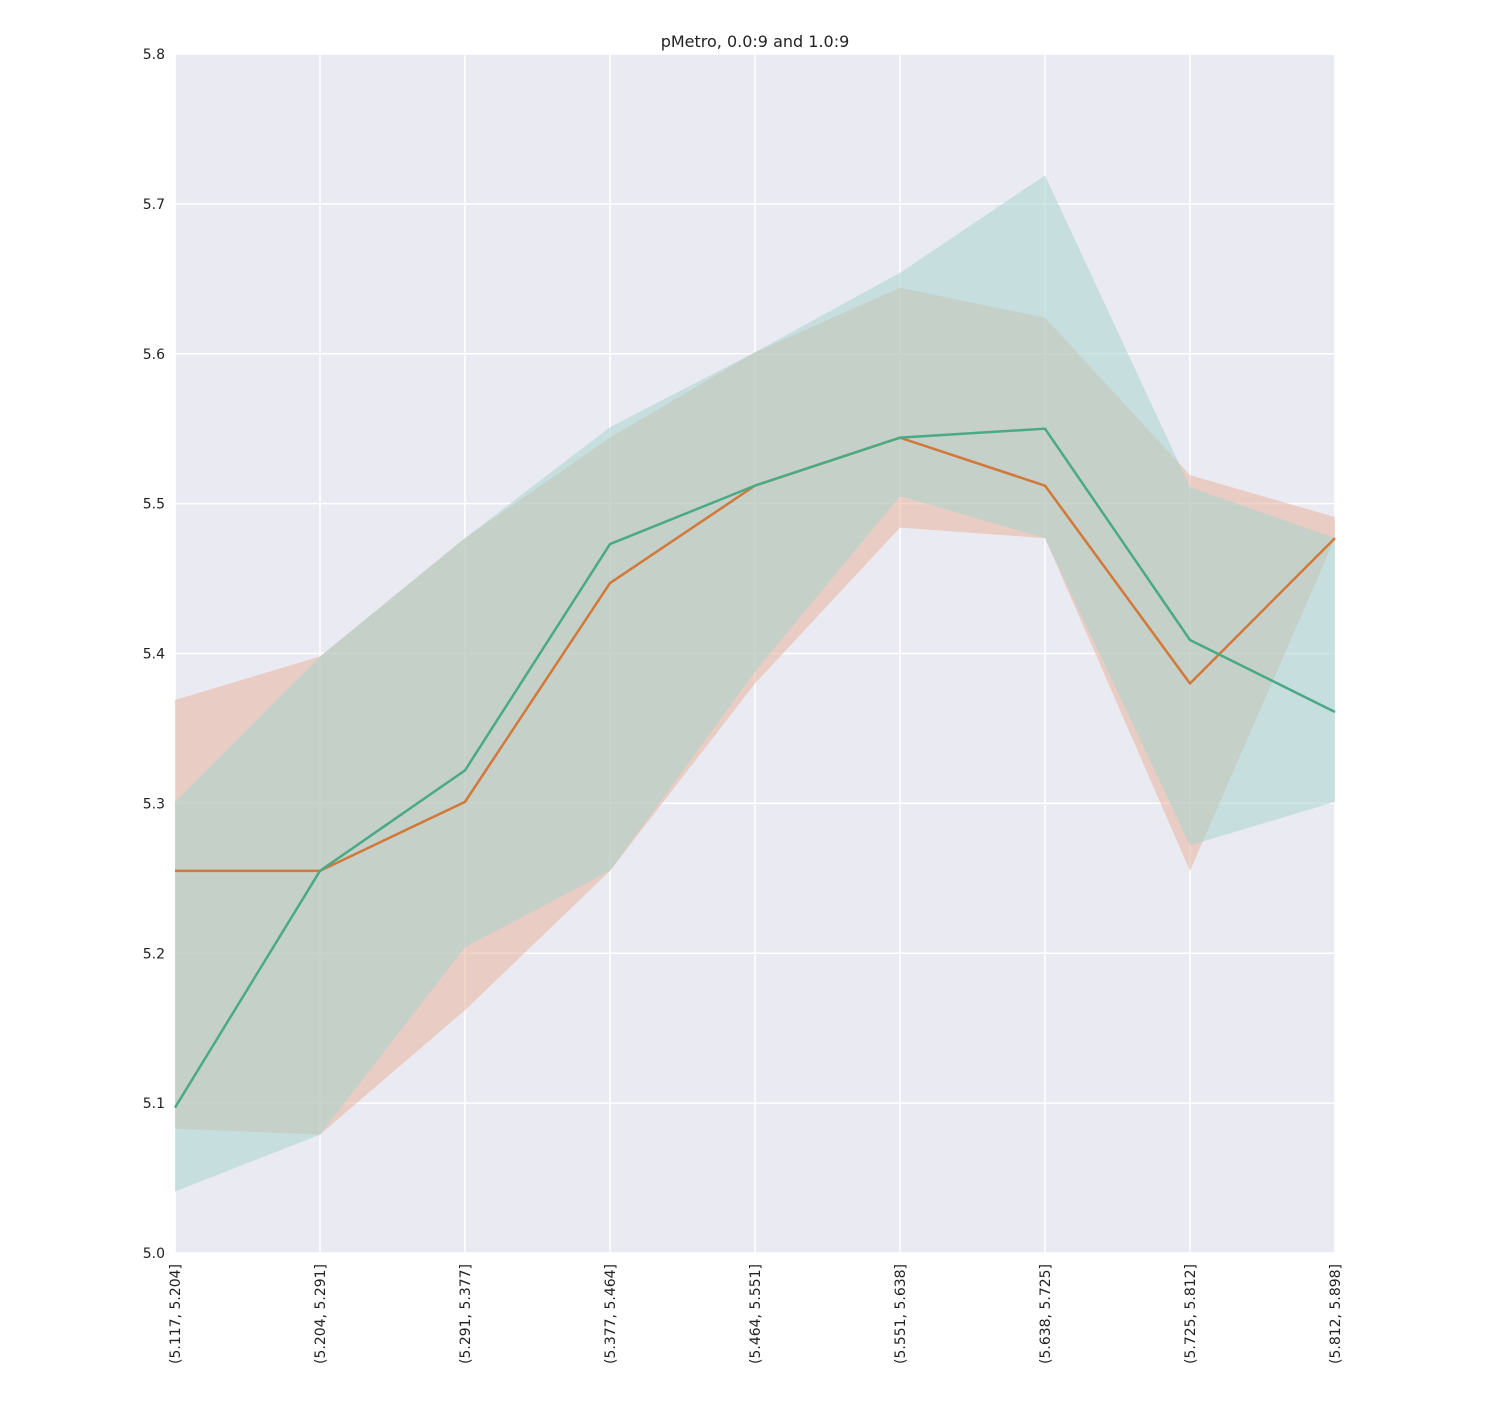 This screenshot has height=1408, width=1500. Describe the element at coordinates (154, 55) in the screenshot. I see `y-tick-label: 5.8` at that location.